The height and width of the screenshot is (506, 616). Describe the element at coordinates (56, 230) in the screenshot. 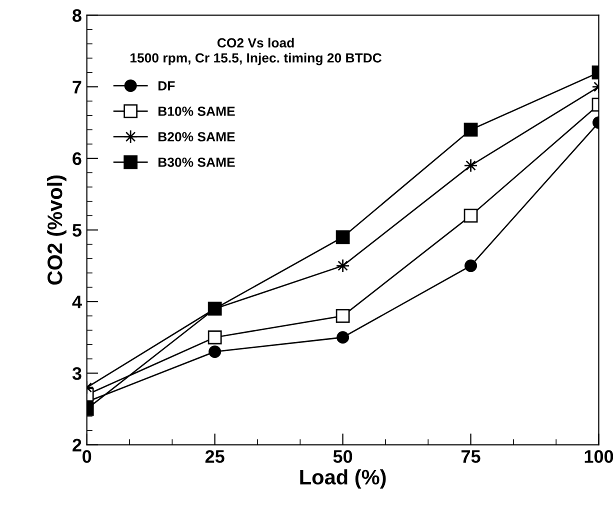

I see `y-axis-title: CO2 (%vol)` at that location.